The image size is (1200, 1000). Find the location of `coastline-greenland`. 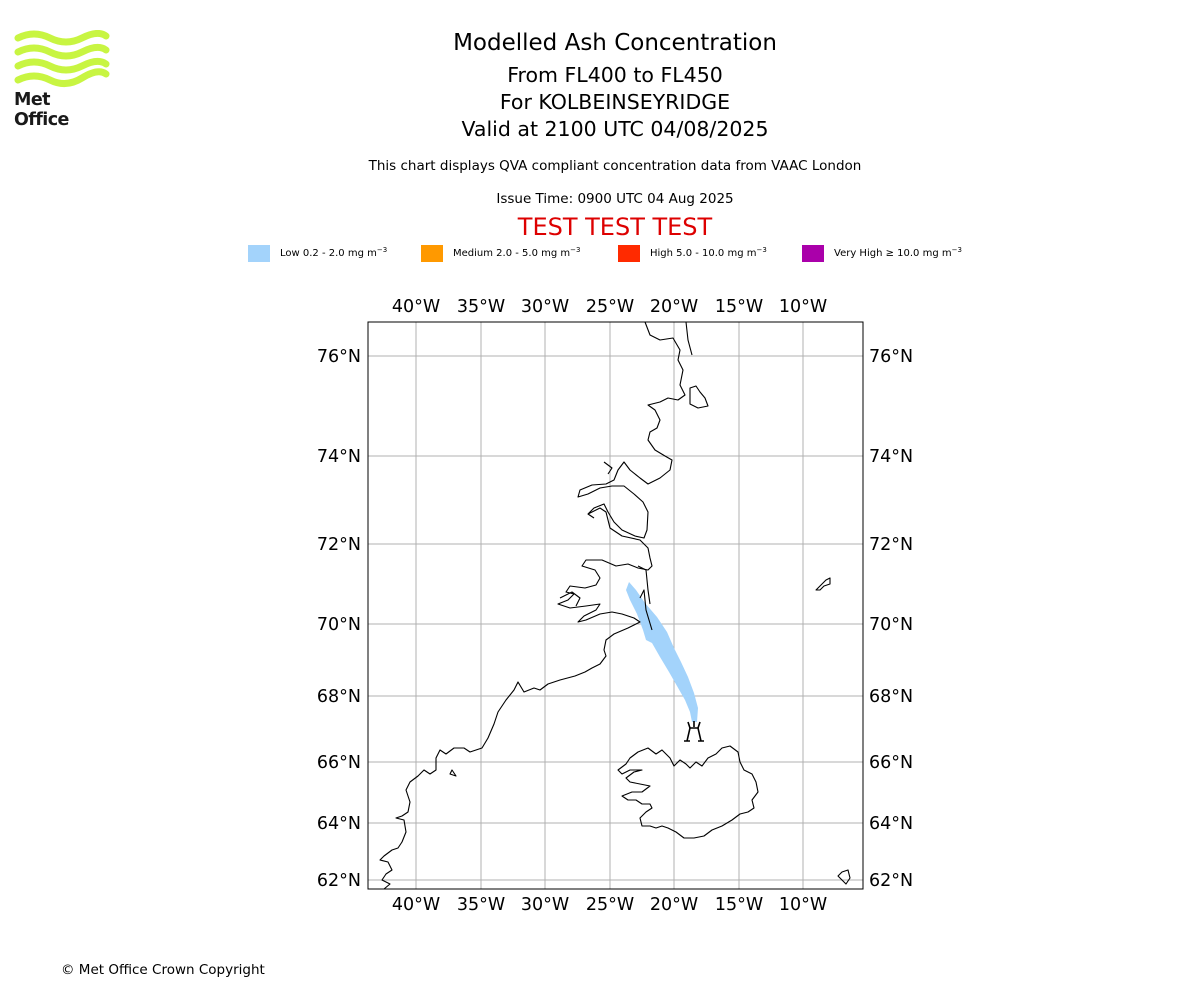

coastline-greenland is located at coordinates (532, 605).